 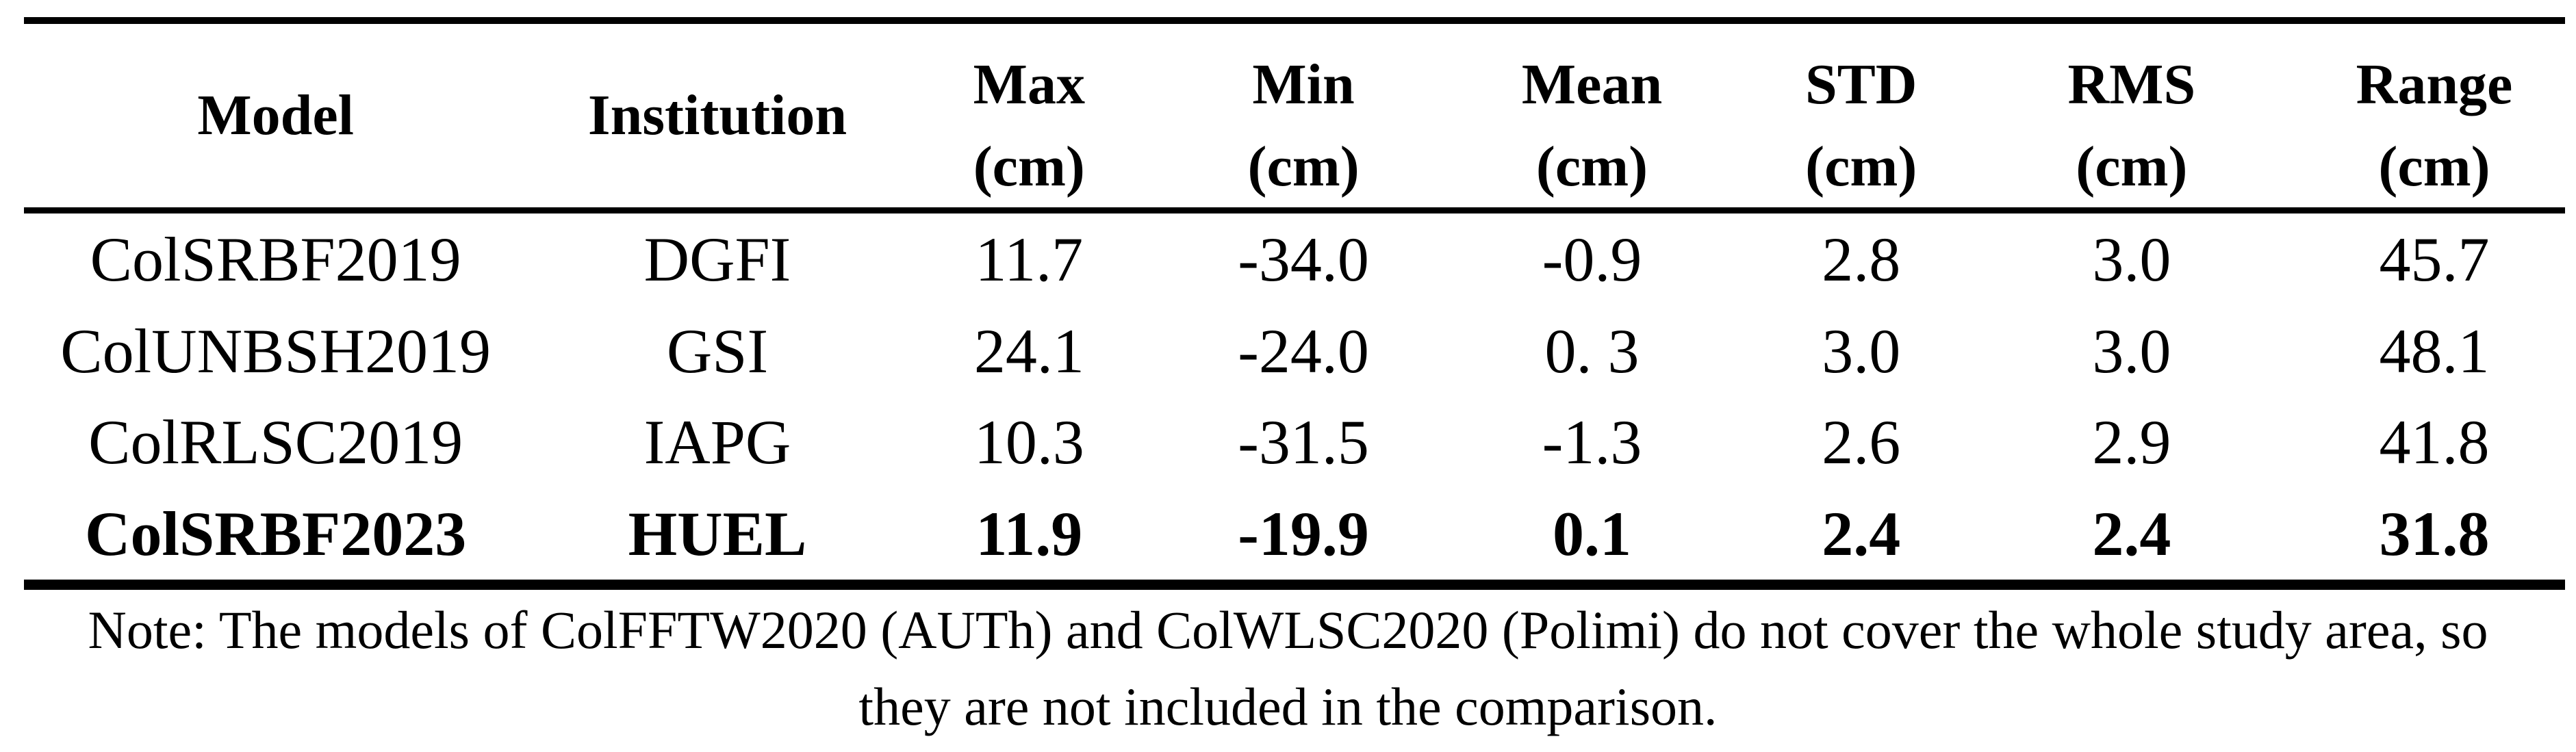 What do you see at coordinates (718, 534) in the screenshot?
I see `cell-institution: HUEL` at bounding box center [718, 534].